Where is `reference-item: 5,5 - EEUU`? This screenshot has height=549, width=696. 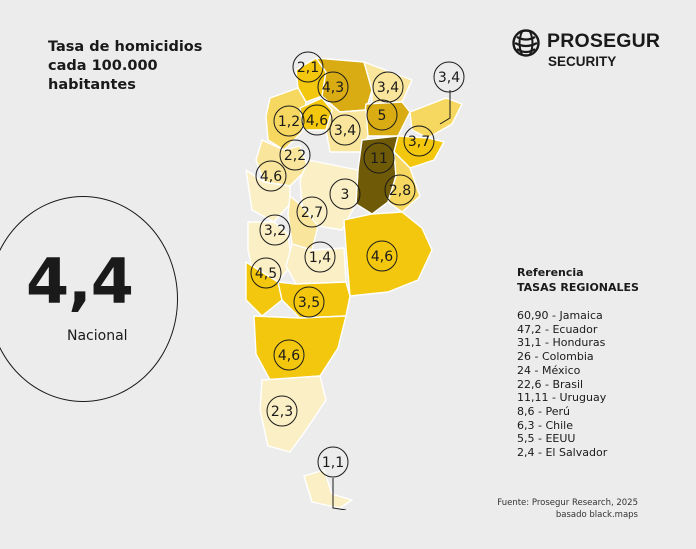 reference-item: 5,5 - EEUU is located at coordinates (546, 439).